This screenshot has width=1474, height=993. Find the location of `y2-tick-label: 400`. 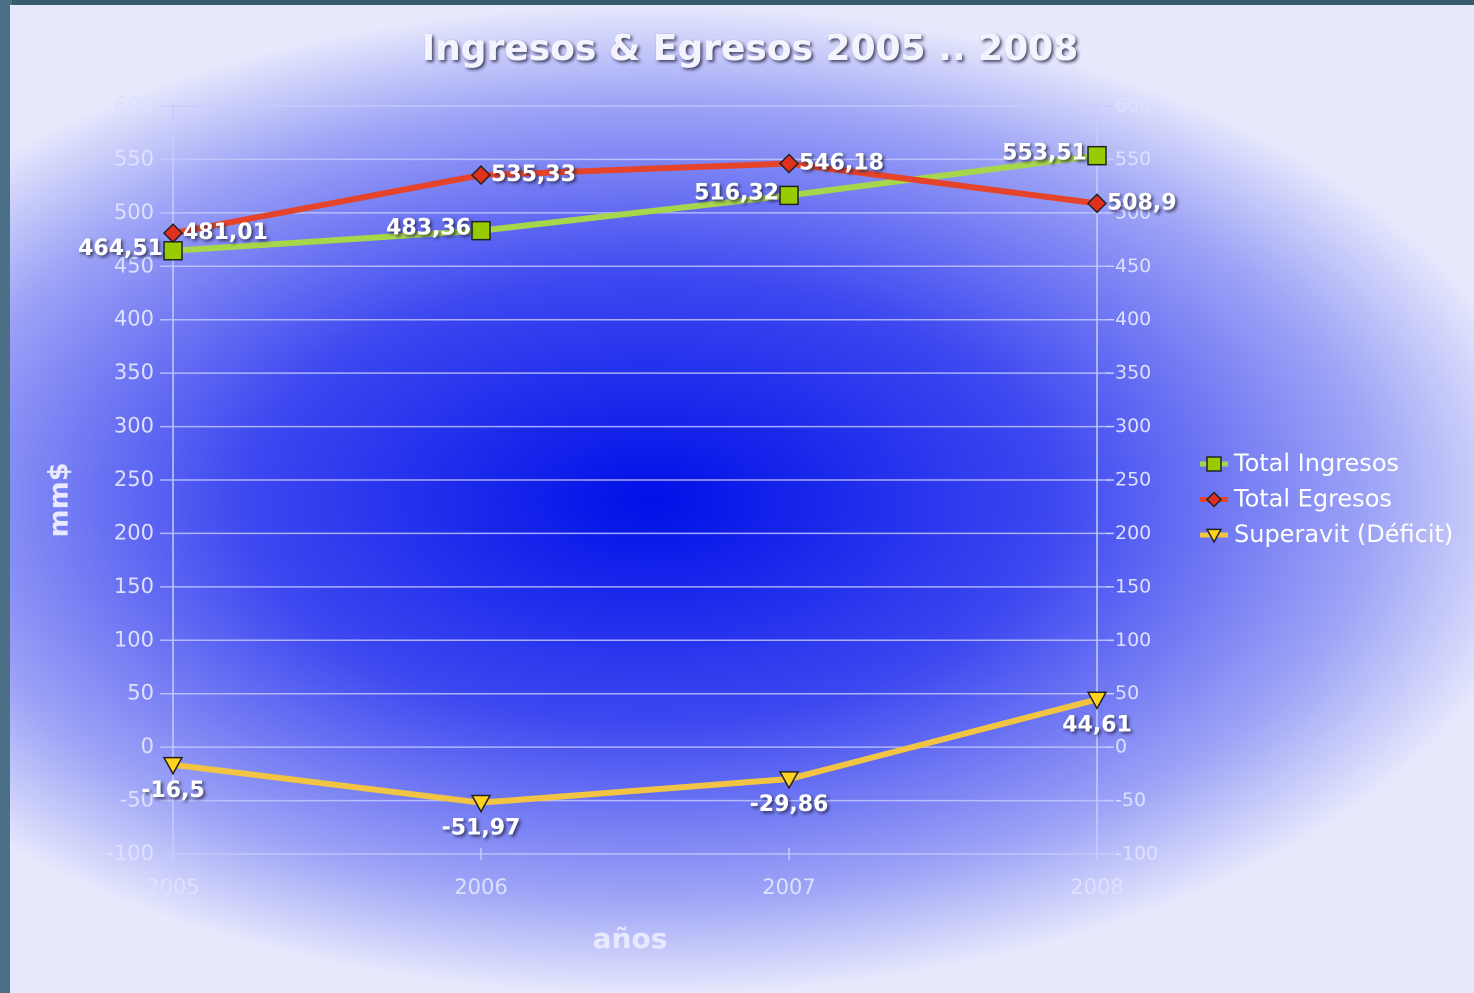

y2-tick-label: 400 is located at coordinates (1133, 319).